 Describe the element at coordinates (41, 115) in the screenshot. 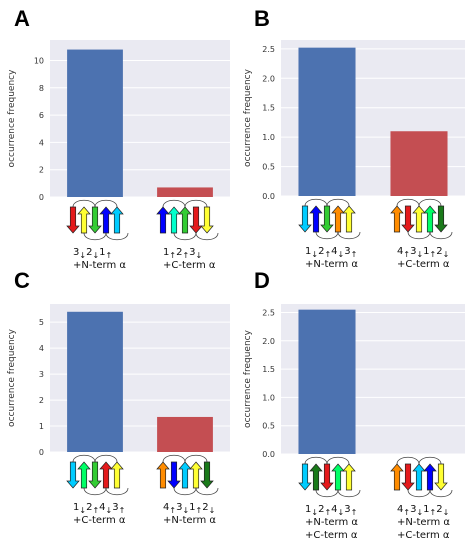

I see `y-tick-label: 6` at that location.